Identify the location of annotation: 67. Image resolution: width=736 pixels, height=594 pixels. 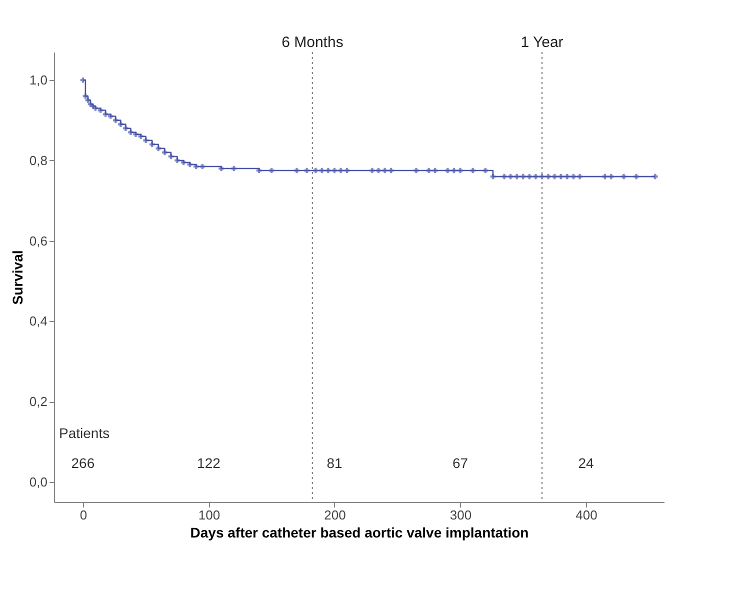
(460, 463).